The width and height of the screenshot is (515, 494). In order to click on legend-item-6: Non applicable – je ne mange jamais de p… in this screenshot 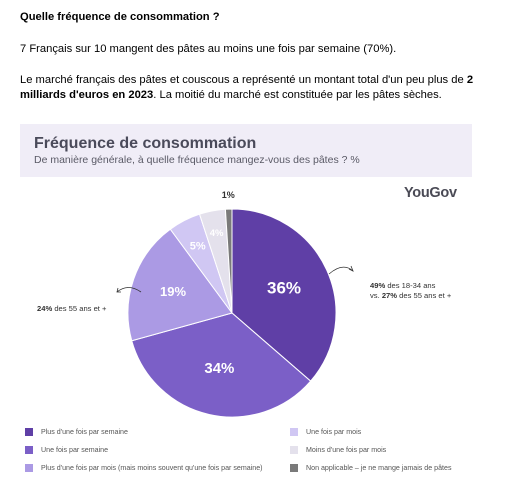, I will do `click(371, 468)`.